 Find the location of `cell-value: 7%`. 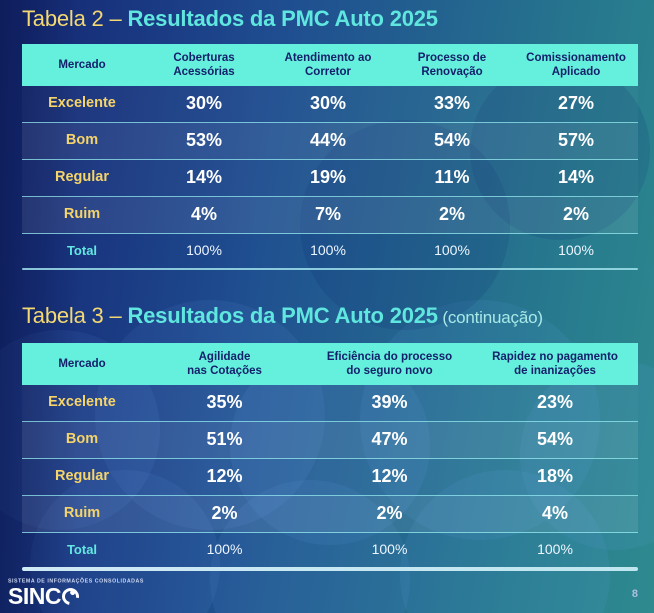

cell-value: 7% is located at coordinates (327, 214).